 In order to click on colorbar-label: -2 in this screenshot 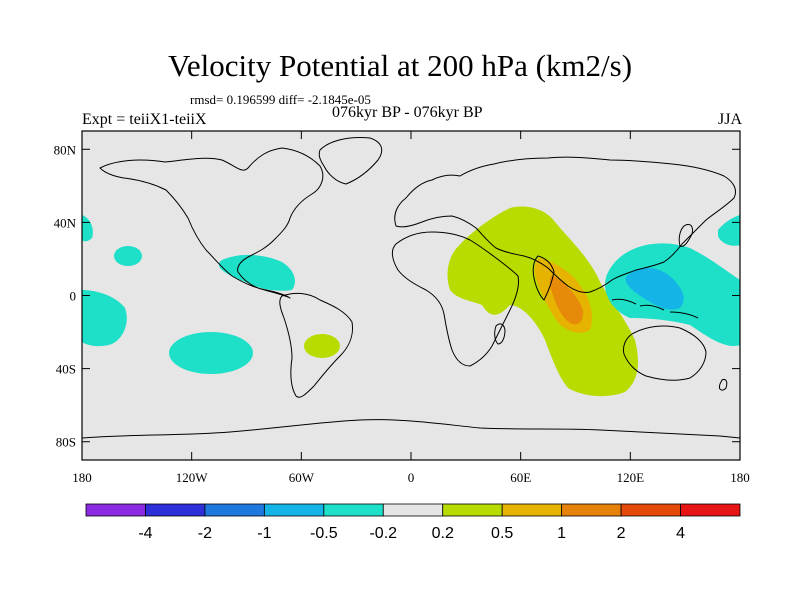, I will do `click(205, 533)`.